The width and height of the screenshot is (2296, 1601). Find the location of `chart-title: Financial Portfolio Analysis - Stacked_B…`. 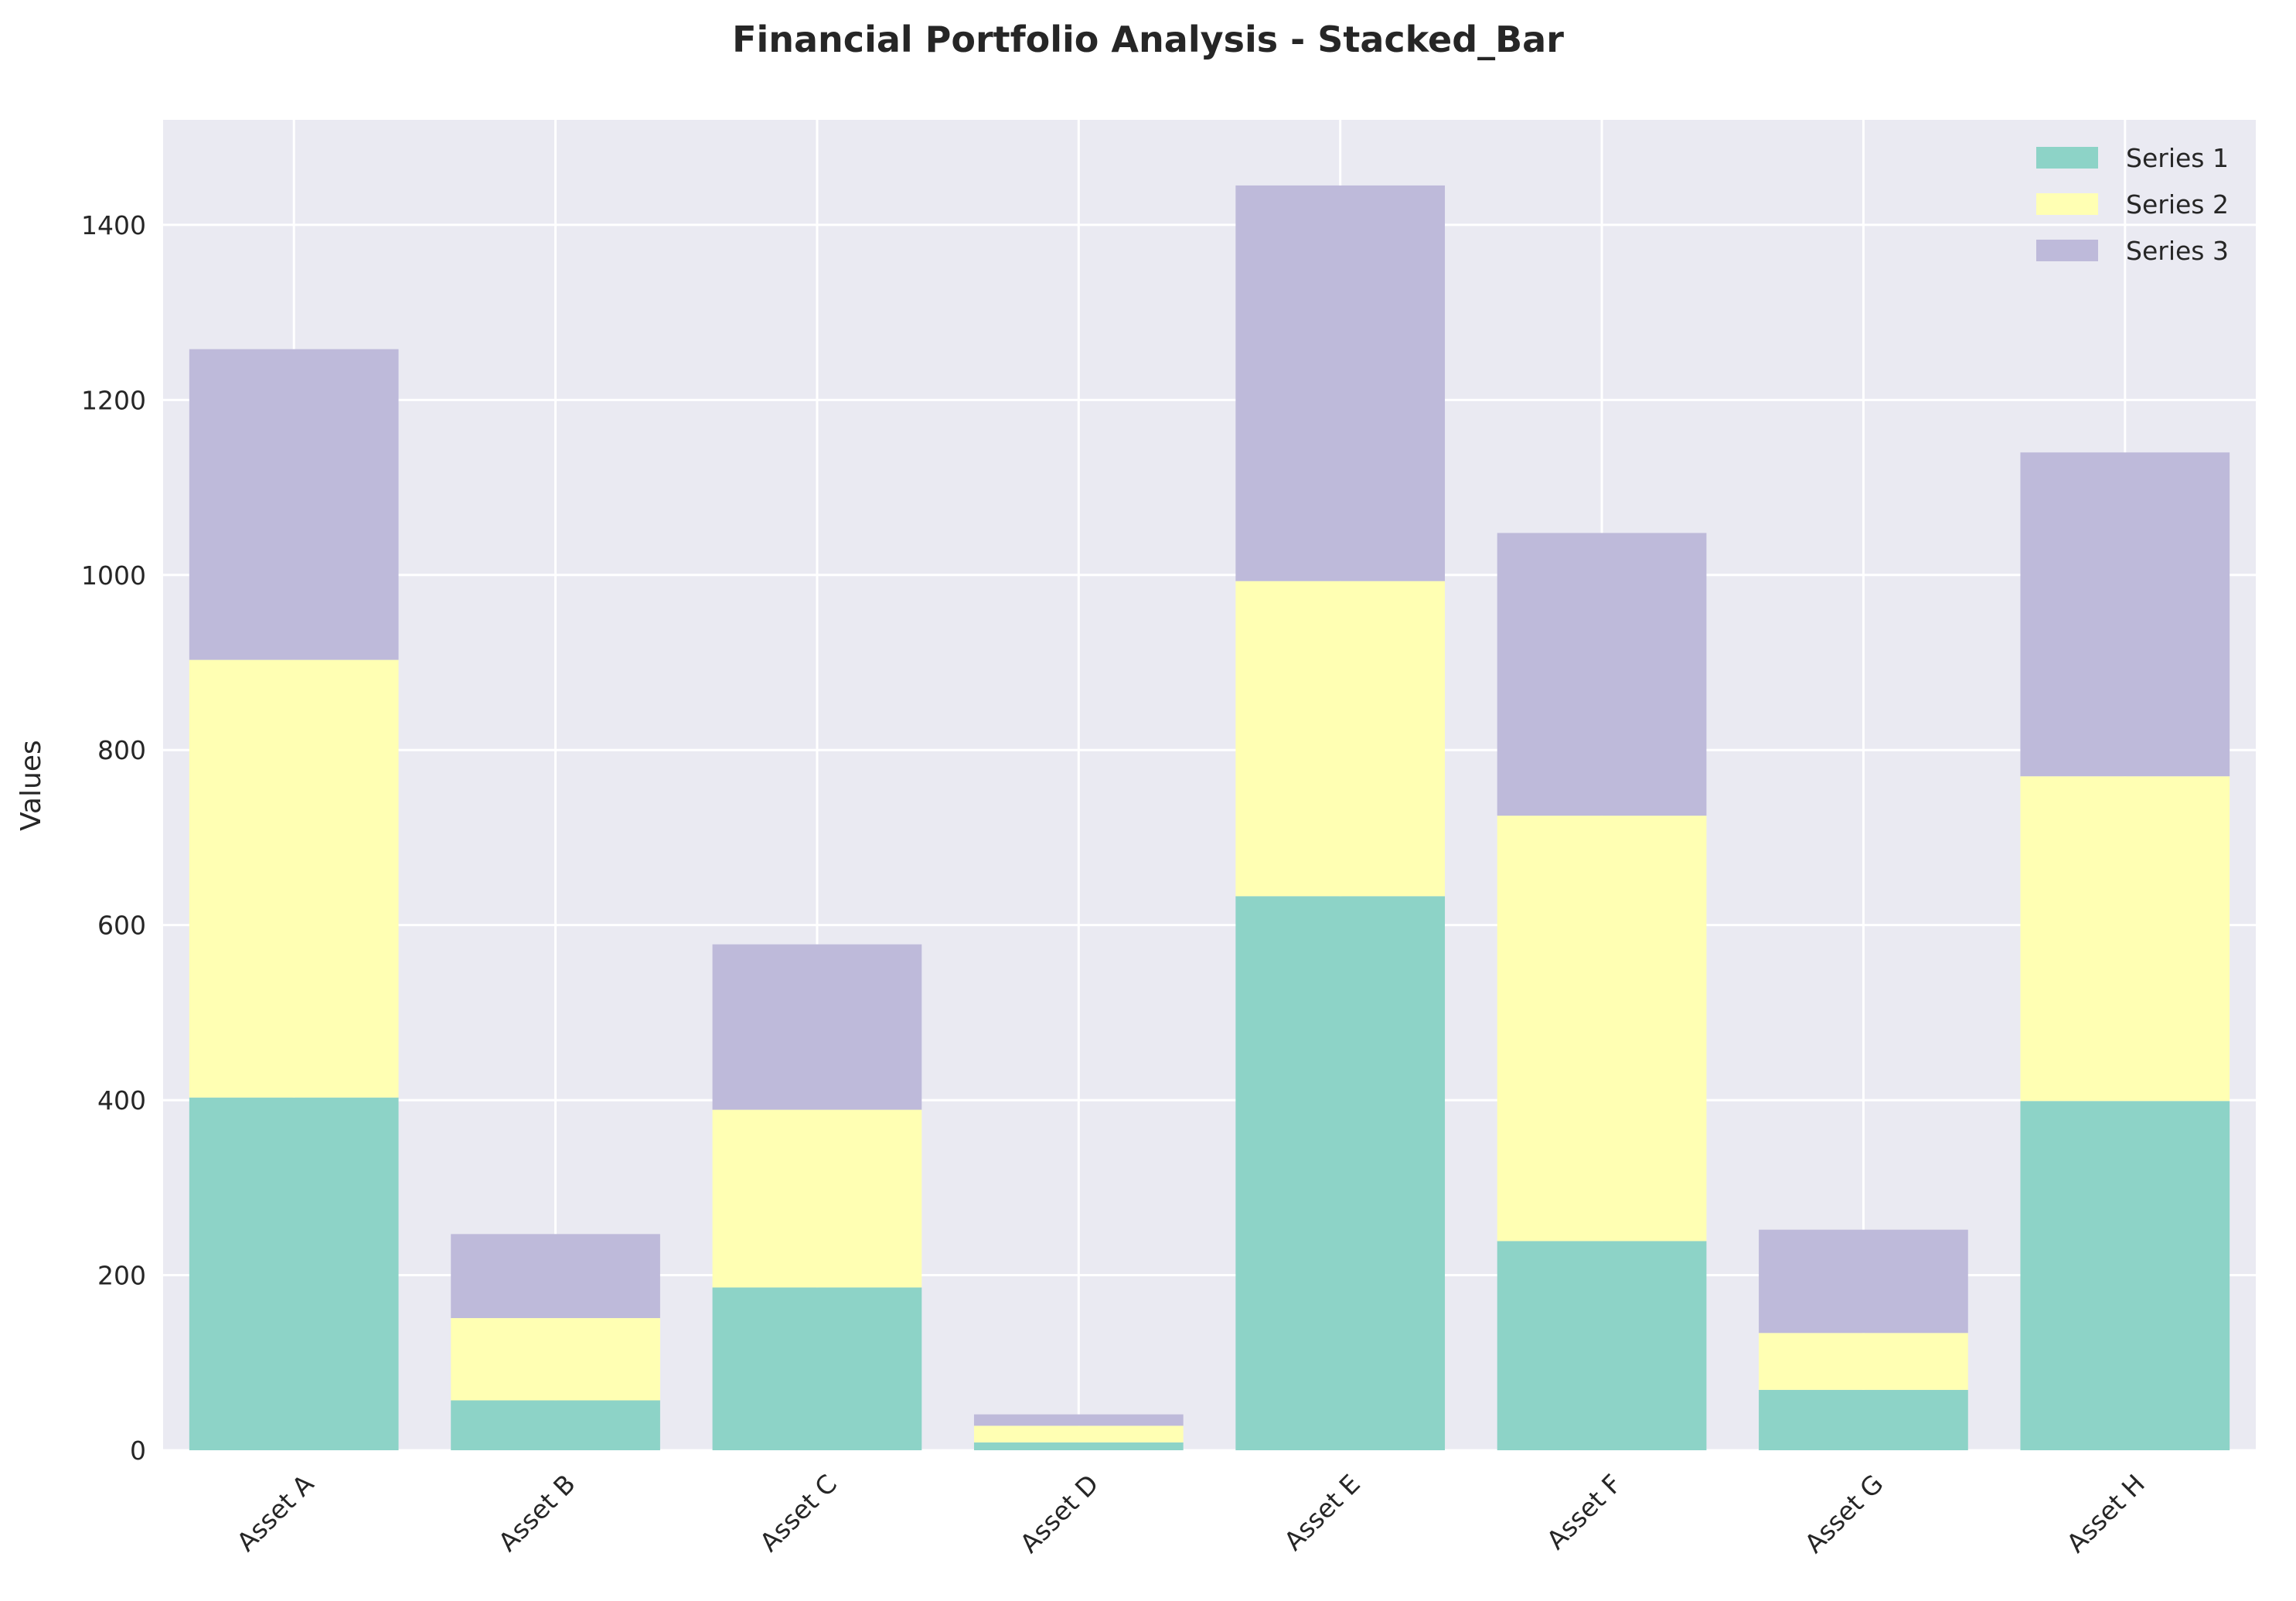

chart-title: Financial Portfolio Analysis - Stacked_B… is located at coordinates (1148, 39).